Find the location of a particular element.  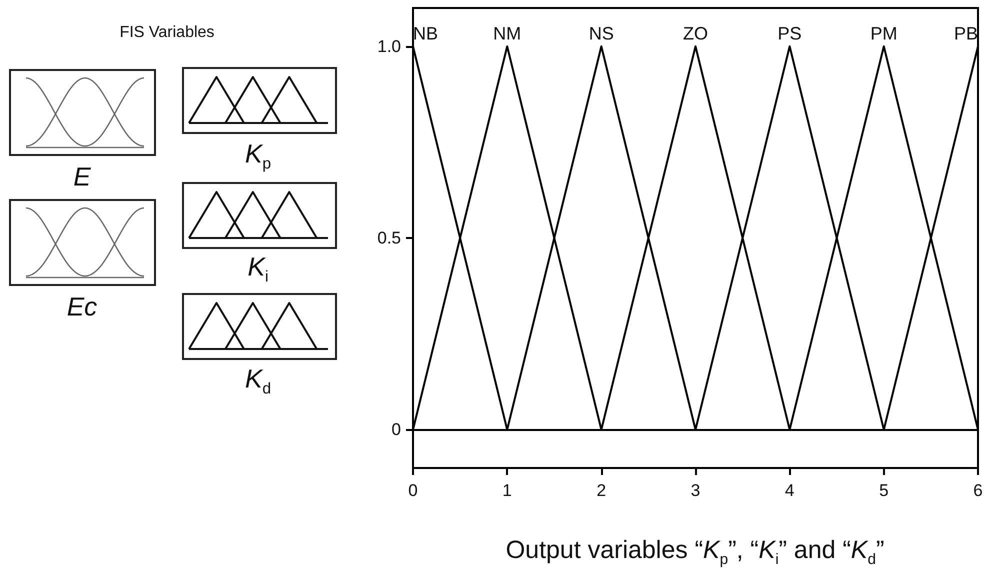

series-label: PS is located at coordinates (790, 33).